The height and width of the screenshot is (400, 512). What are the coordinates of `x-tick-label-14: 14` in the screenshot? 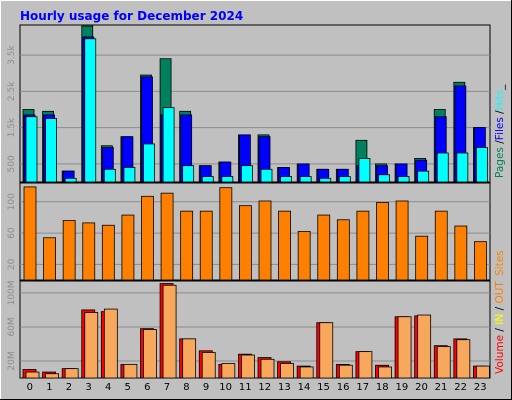 It's located at (304, 387).